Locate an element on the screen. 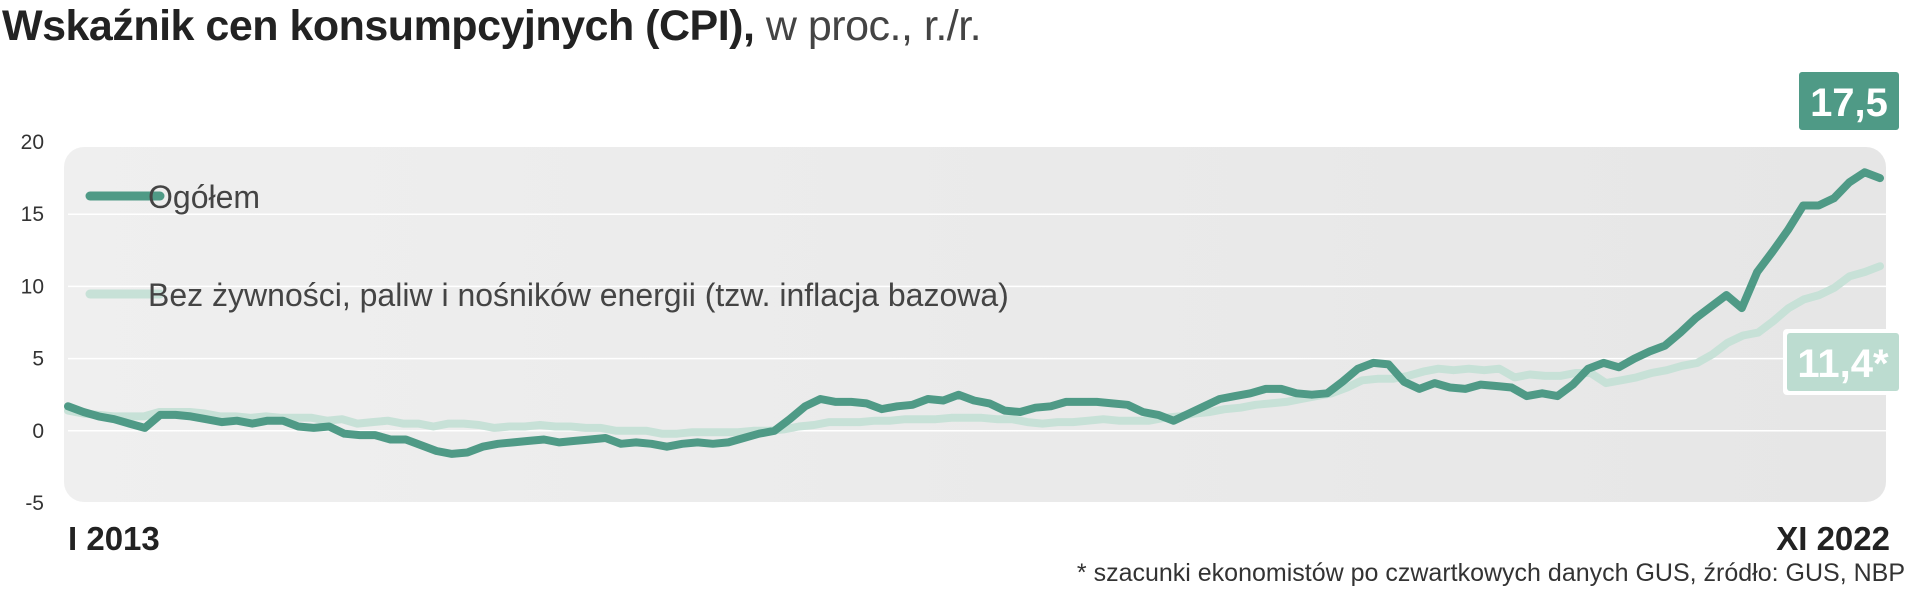 The width and height of the screenshot is (1920, 598). x-label-start: I 2013 is located at coordinates (114, 538).